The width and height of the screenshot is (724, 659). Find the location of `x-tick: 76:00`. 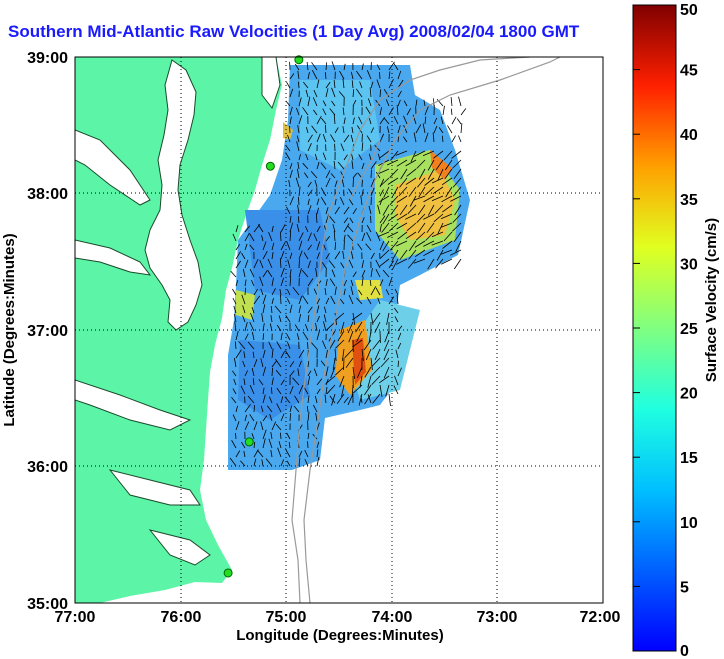

x-tick: 76:00 is located at coordinates (181, 617).